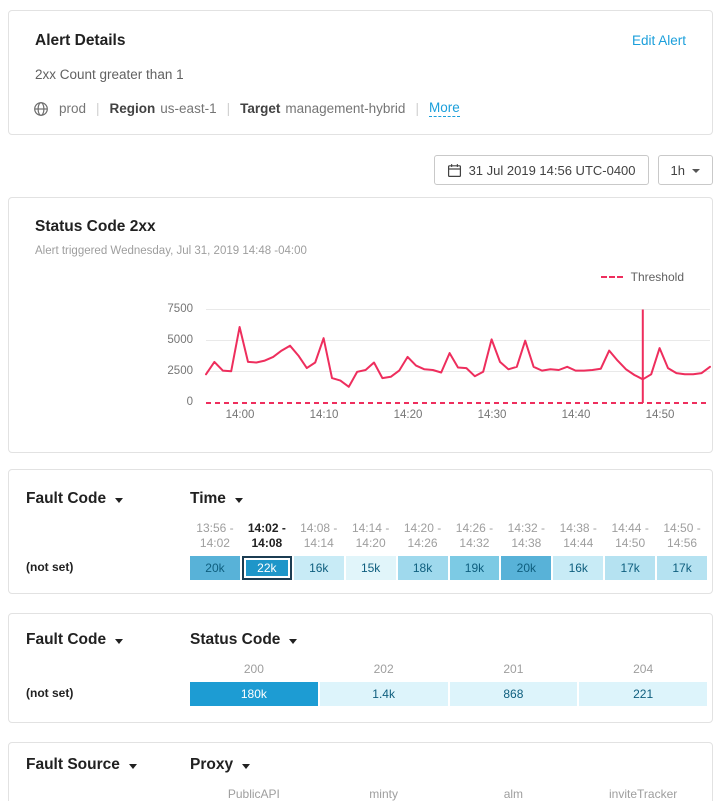 Image resolution: width=721 pixels, height=801 pixels. Describe the element at coordinates (215, 536) in the screenshot. I see `column-header: 13:56 -14:02` at that location.